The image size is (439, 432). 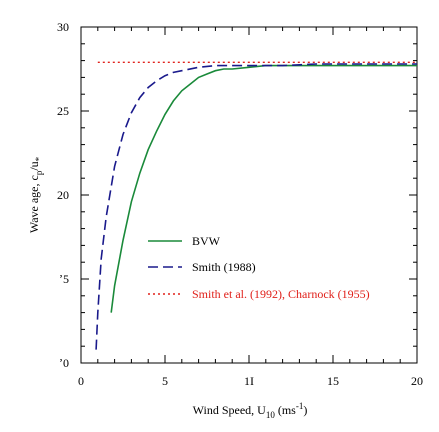 What do you see at coordinates (249, 381) in the screenshot?
I see `x-tick-label: 1Ι` at bounding box center [249, 381].